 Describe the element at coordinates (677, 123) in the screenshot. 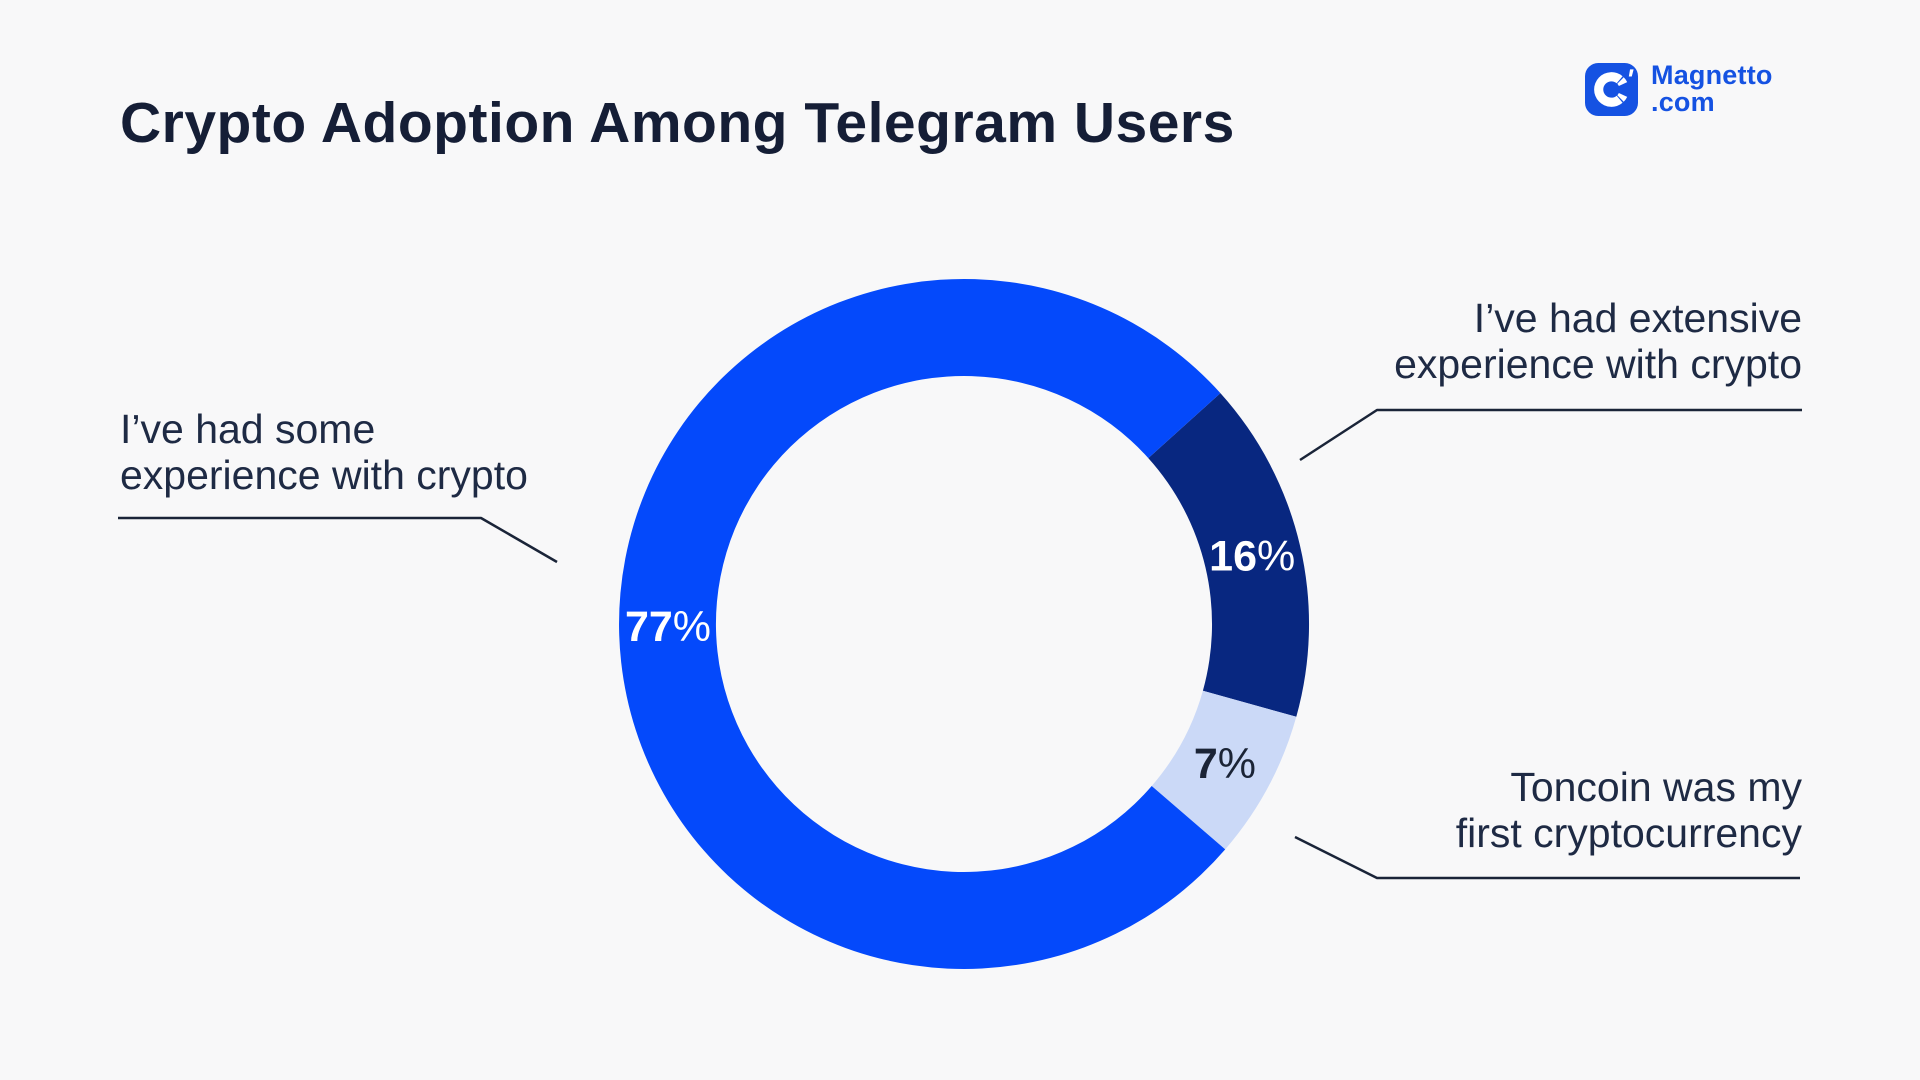

I see `page-title: Crypto Adoption Among Telegram Users` at that location.